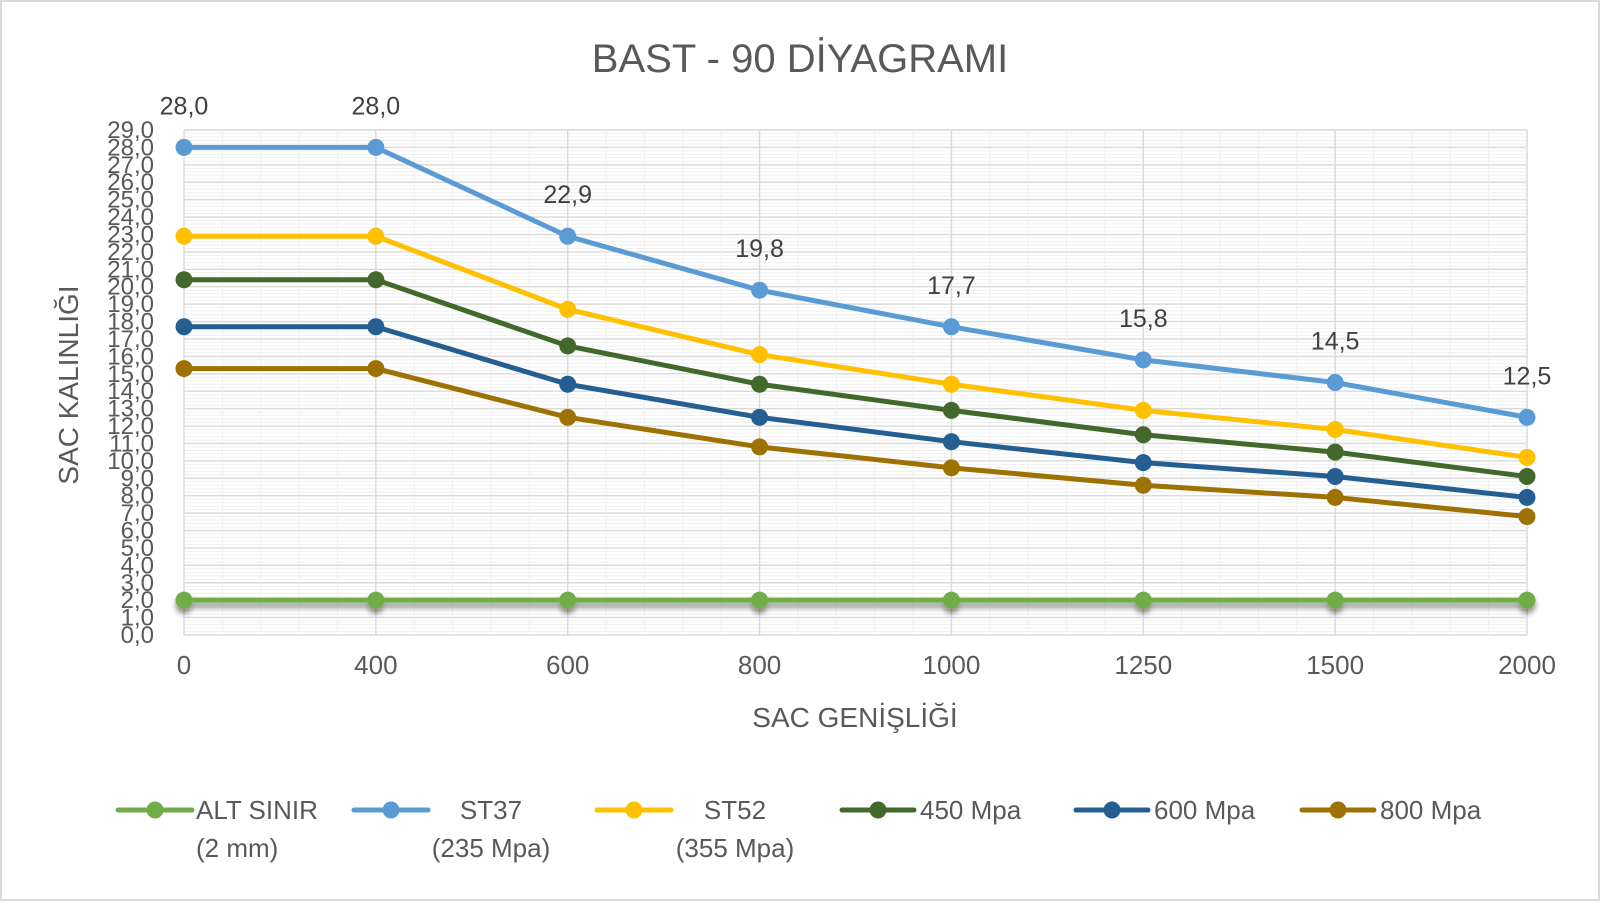 The image size is (1600, 906). I want to click on data-label: 15,8, so click(1143, 319).